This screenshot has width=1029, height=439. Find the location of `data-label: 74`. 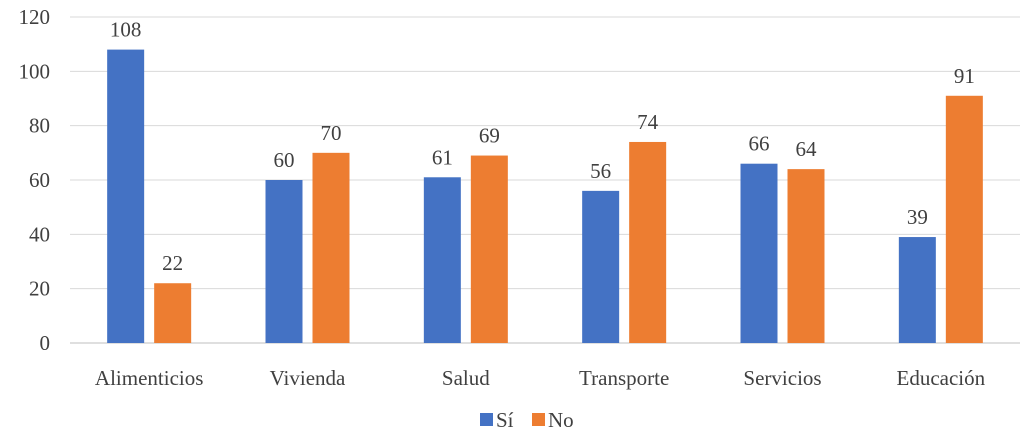

data-label: 74 is located at coordinates (648, 122).